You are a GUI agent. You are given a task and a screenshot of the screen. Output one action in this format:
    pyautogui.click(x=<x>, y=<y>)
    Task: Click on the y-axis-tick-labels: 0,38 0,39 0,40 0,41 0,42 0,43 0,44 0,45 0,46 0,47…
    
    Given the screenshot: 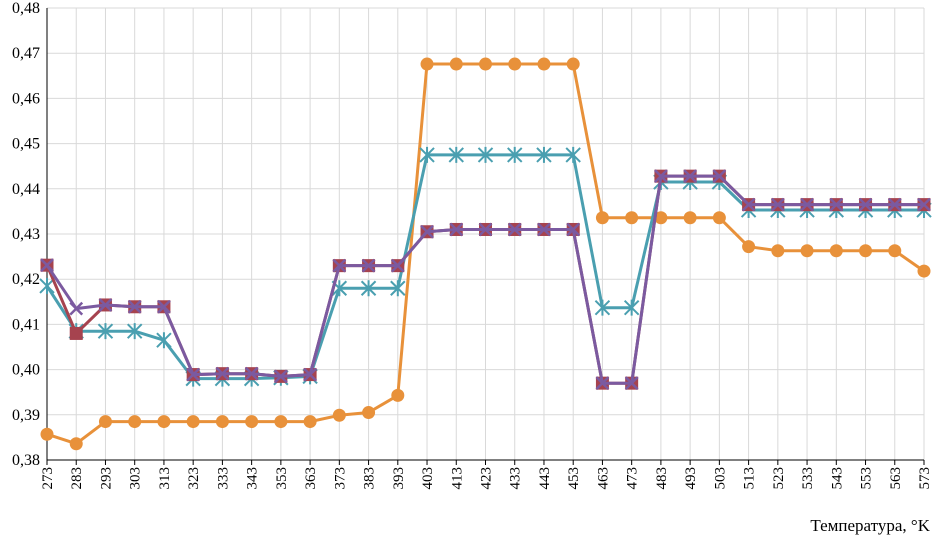 What is the action you would take?
    pyautogui.click(x=26, y=234)
    